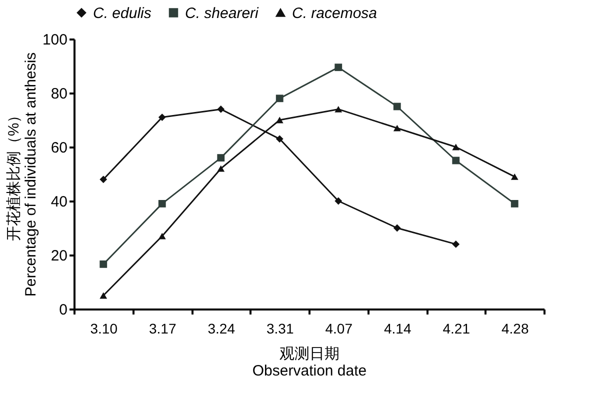 This screenshot has height=406, width=614. What do you see at coordinates (59, 94) in the screenshot?
I see `y-tick-label: 80` at bounding box center [59, 94].